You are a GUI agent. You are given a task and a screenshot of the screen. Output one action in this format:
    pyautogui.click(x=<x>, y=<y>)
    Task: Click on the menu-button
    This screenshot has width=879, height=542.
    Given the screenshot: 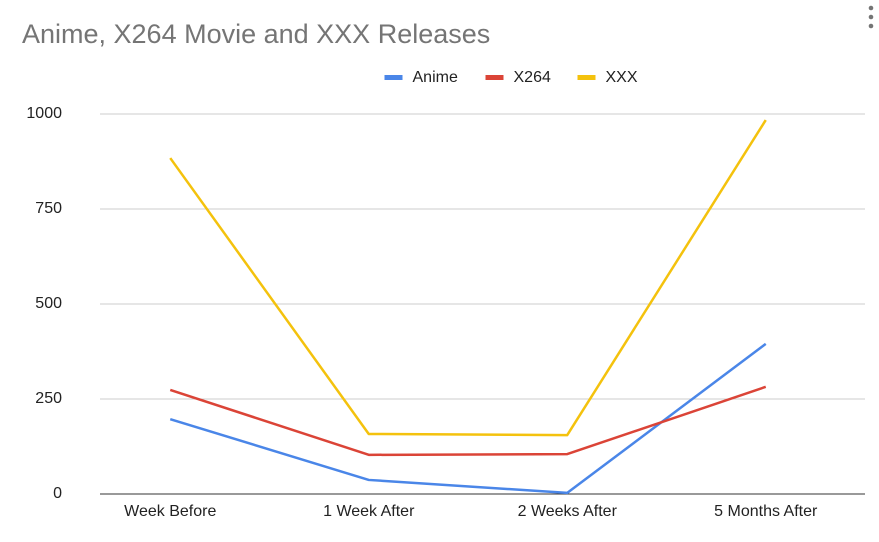 What is the action you would take?
    pyautogui.click(x=871, y=17)
    